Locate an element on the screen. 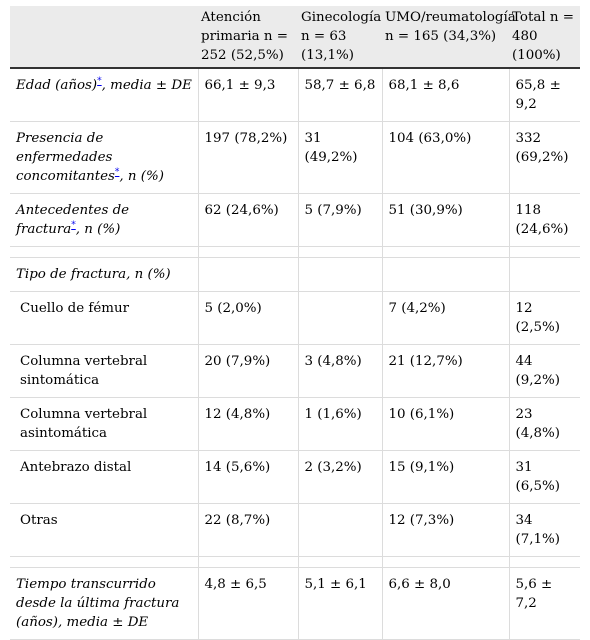  table-cell: 20 (7,9%) is located at coordinates (248, 371).